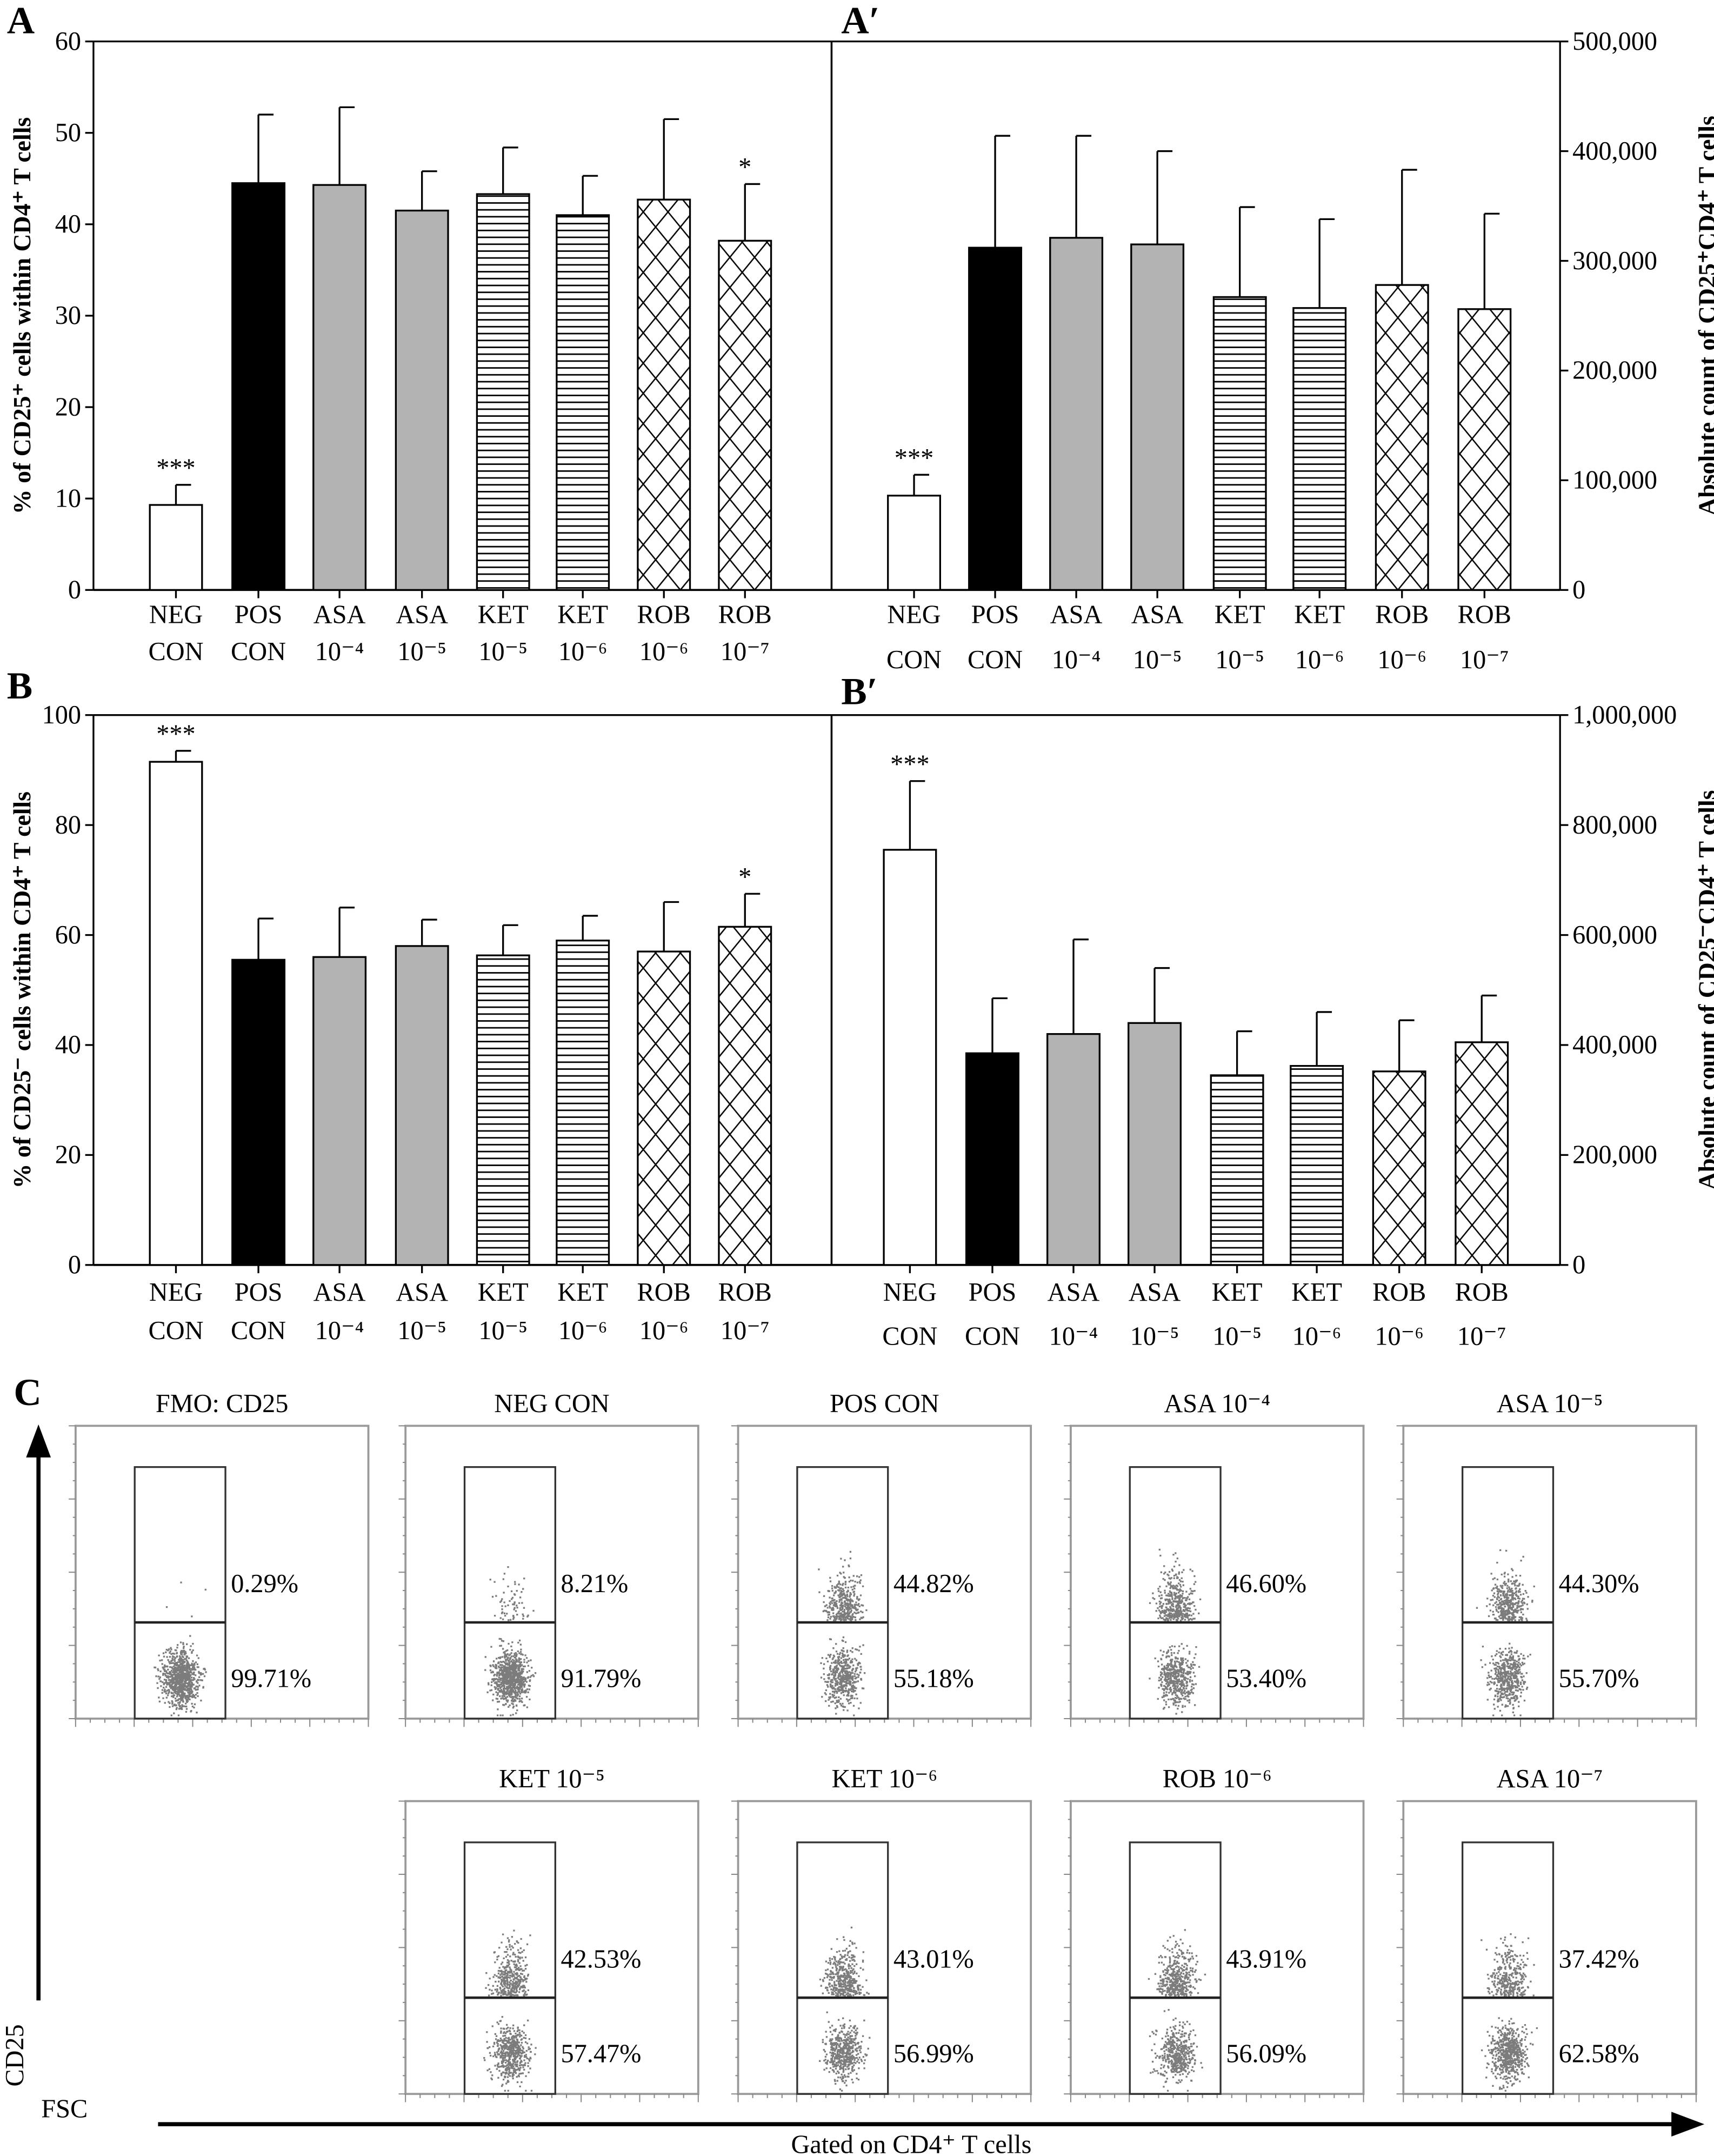  What do you see at coordinates (1550, 1779) in the screenshot?
I see `flow-plot-title: ASA 10⁻⁷` at bounding box center [1550, 1779].